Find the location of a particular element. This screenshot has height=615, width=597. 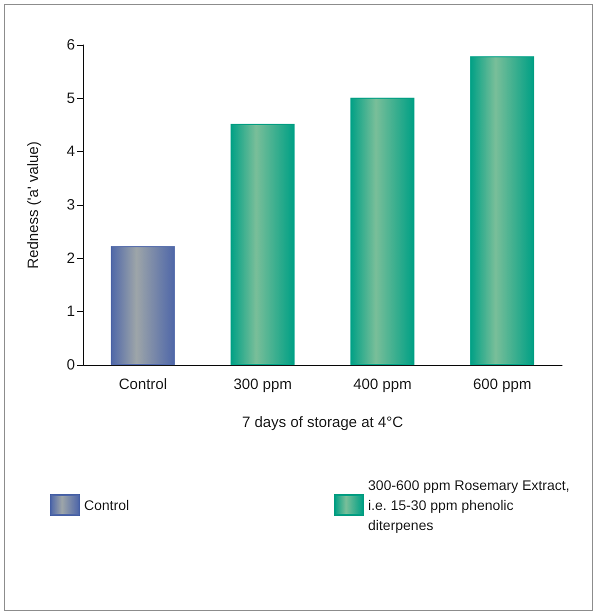

x-tick-label: 400 ppm is located at coordinates (382, 384).